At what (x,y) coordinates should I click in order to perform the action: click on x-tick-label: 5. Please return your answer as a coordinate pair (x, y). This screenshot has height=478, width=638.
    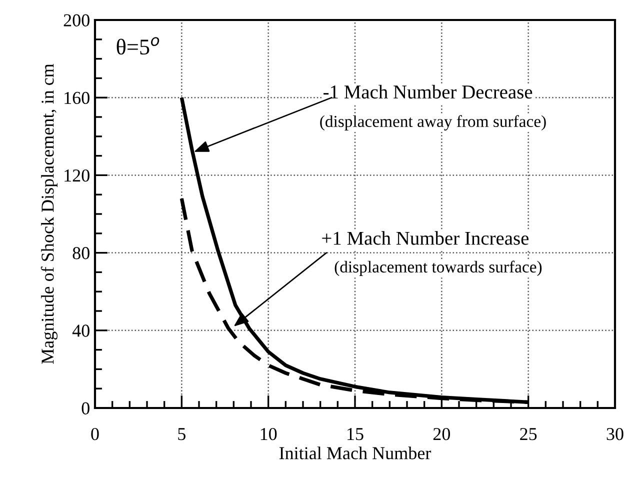
    Looking at the image, I should click on (182, 434).